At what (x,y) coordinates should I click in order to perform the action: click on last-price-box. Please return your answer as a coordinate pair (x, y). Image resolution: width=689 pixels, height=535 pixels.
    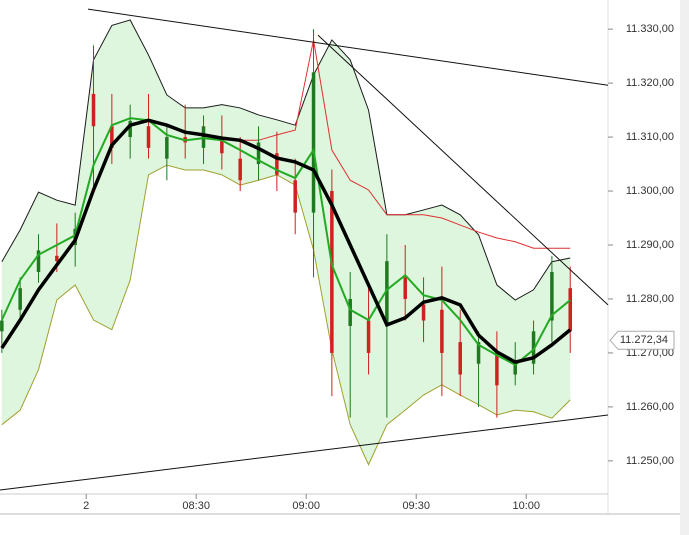
    Looking at the image, I should click on (642, 340).